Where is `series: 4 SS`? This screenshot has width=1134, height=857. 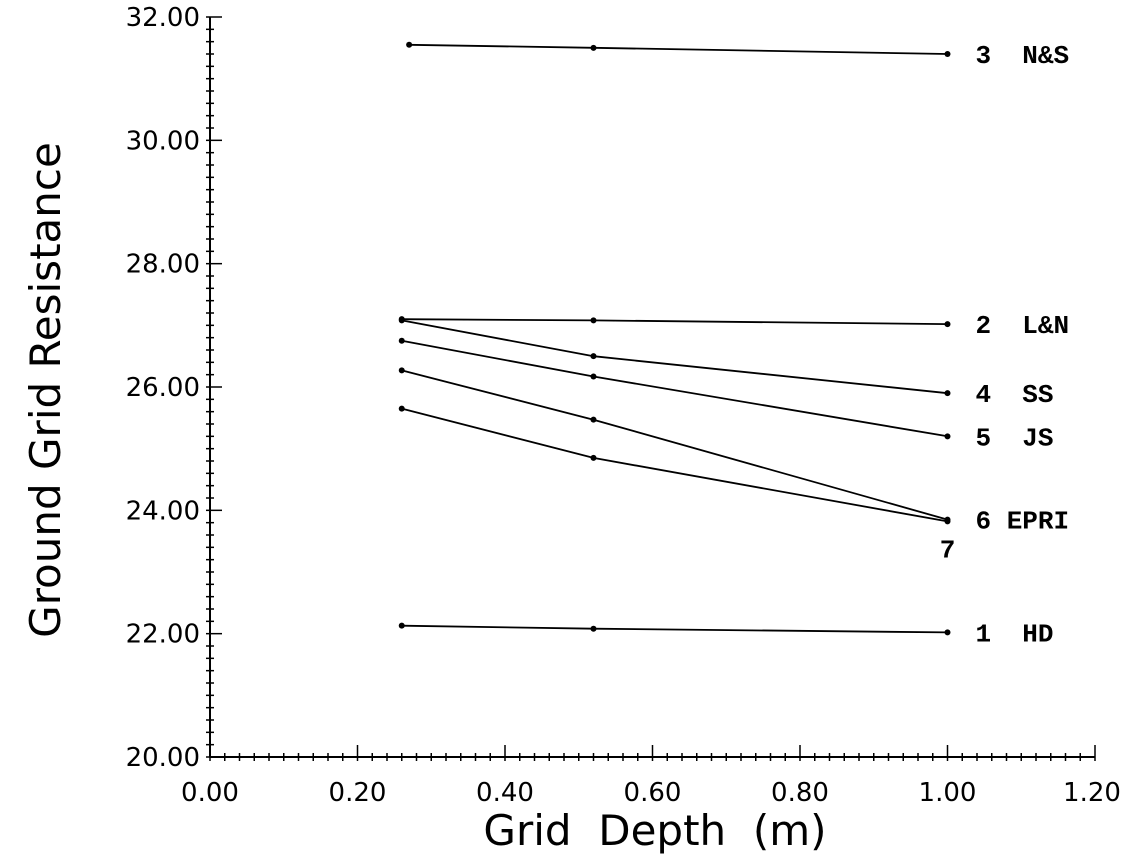 series: 4 SS is located at coordinates (726, 363).